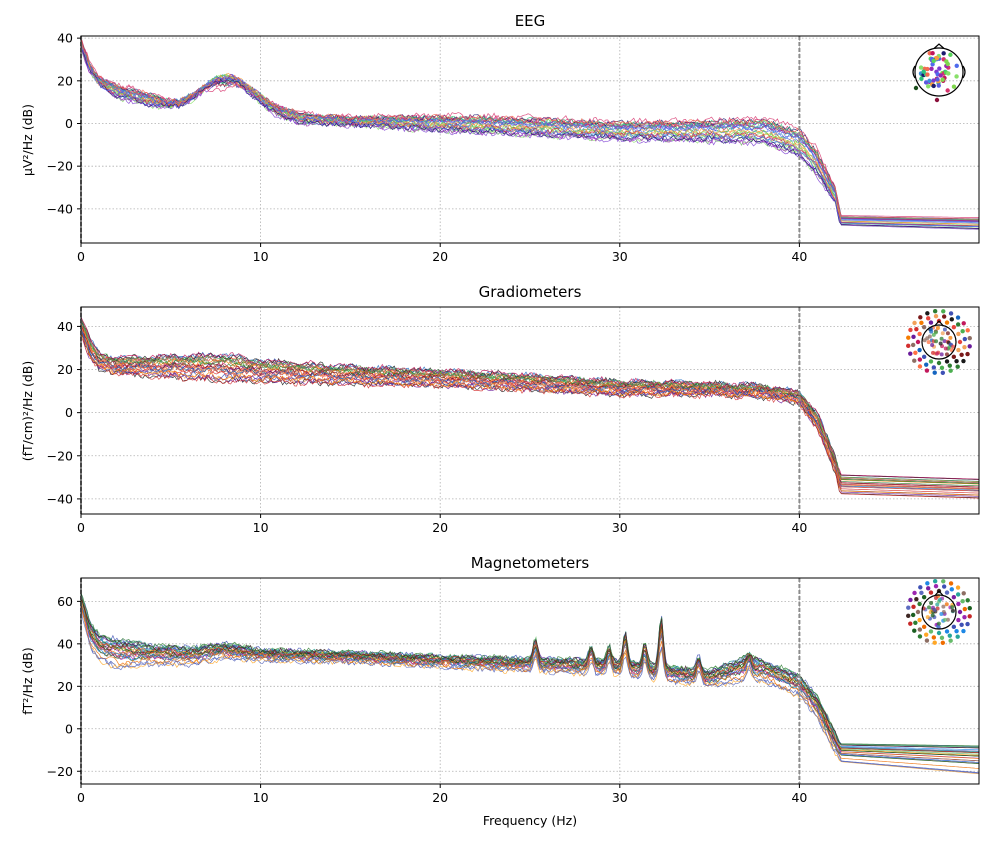  Describe the element at coordinates (530, 292) in the screenshot. I see `gradiometers-panel-title: Gradiometers` at that location.